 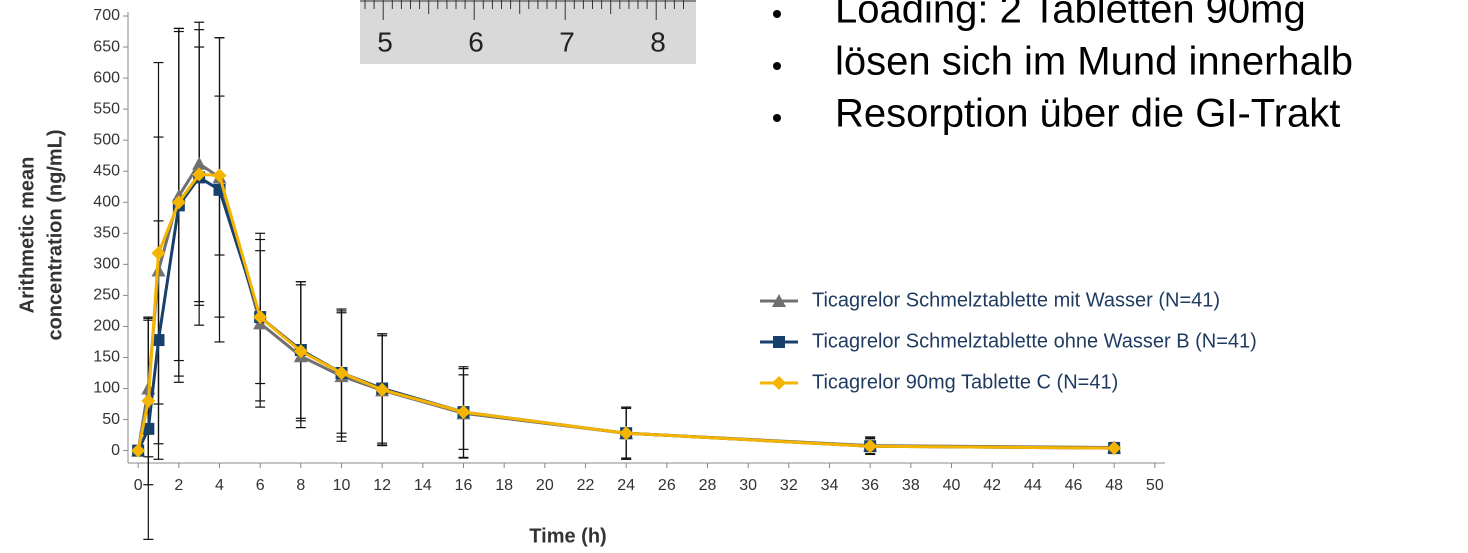 What do you see at coordinates (626, 485) in the screenshot?
I see `x-tick-label: 24` at bounding box center [626, 485].